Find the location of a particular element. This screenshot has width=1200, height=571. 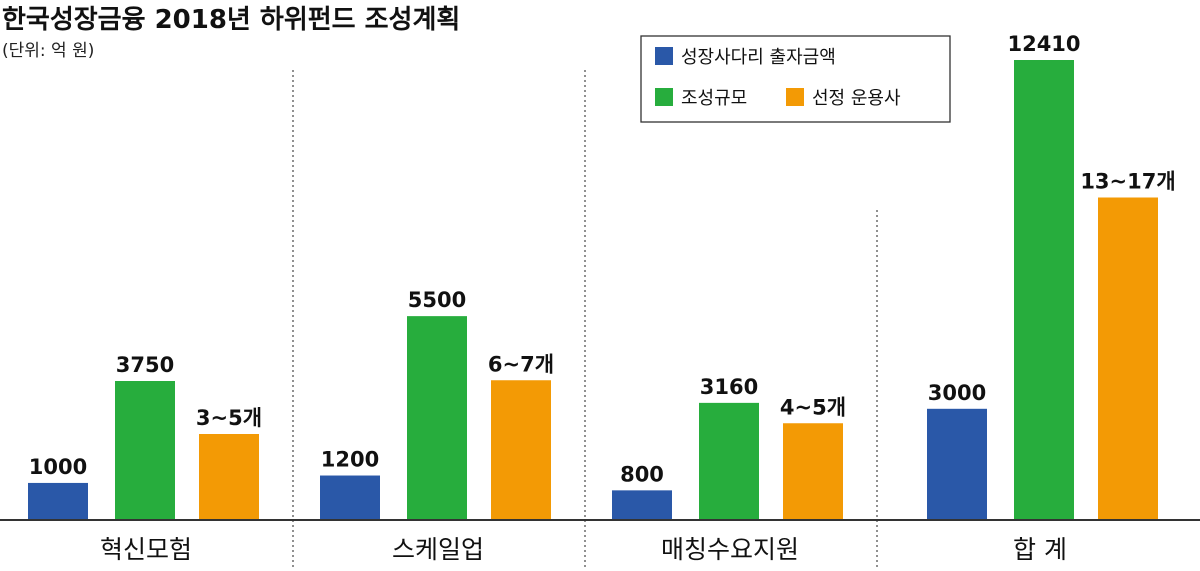

legend-label: 선정 운용사 is located at coordinates (856, 98).